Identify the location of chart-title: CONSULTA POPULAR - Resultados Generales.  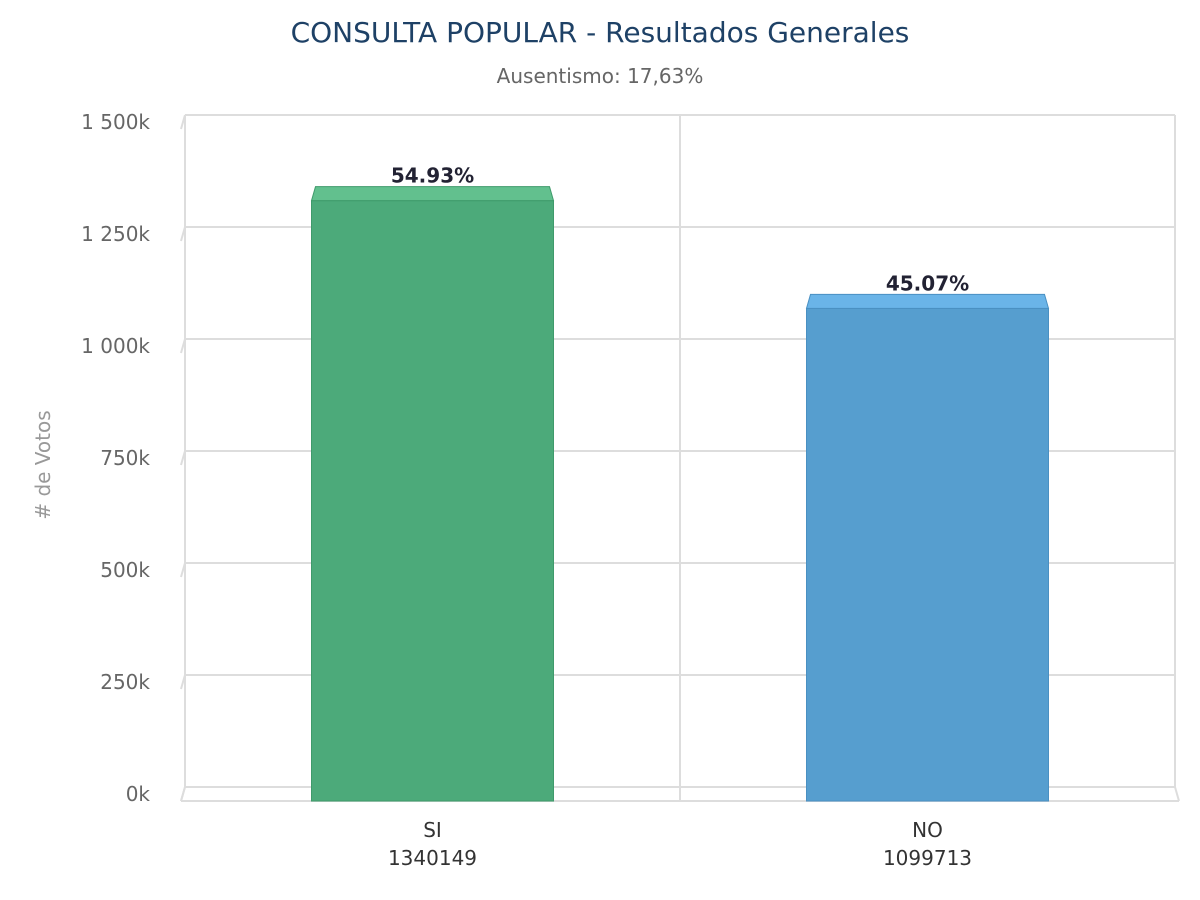
(600, 32).